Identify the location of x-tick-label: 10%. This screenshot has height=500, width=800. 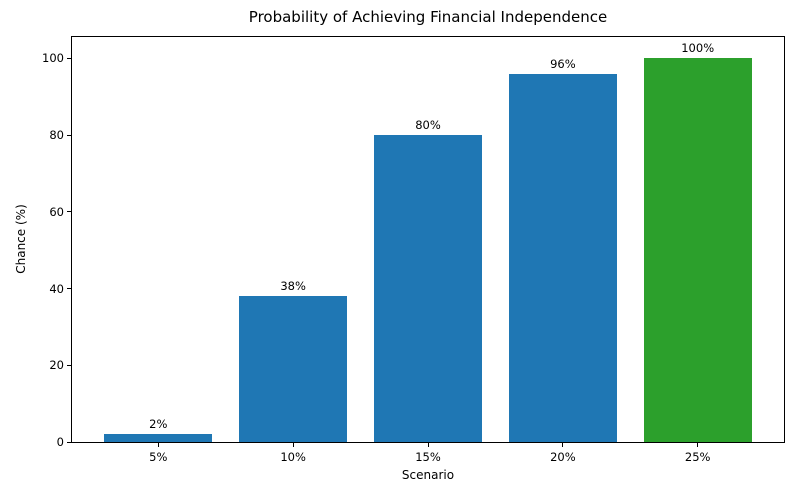
(293, 457).